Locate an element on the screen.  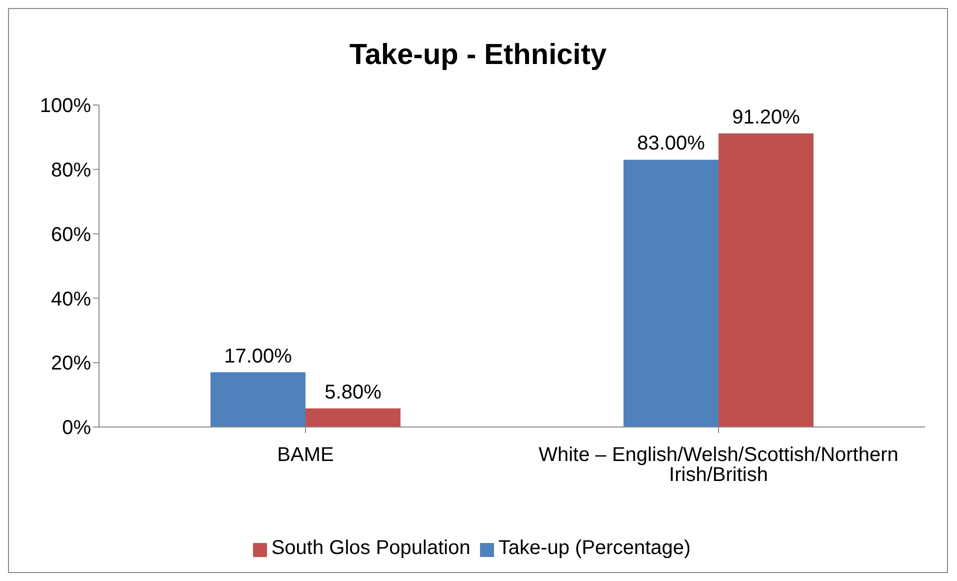
legend-label: Take-up (Percentage) is located at coordinates (594, 548).